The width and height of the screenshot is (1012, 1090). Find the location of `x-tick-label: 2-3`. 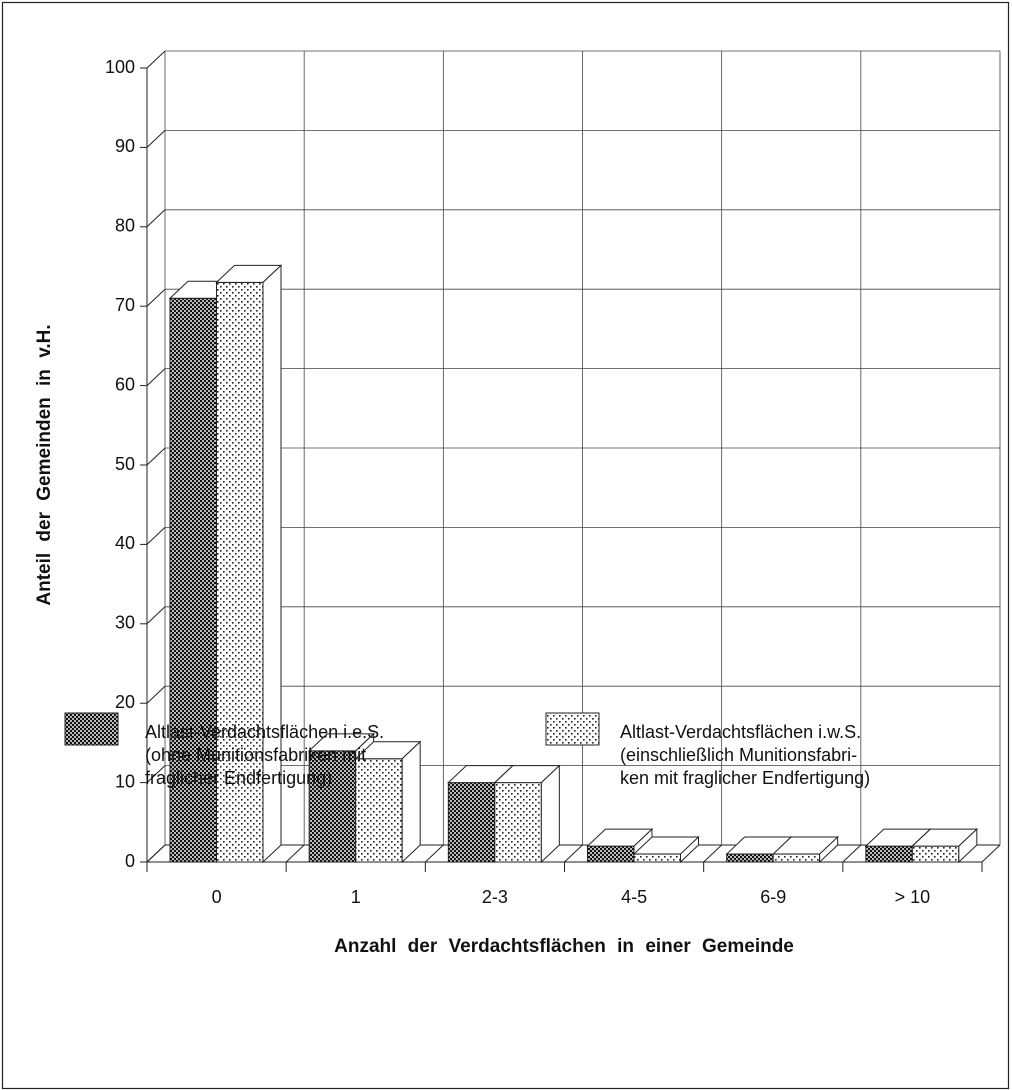

x-tick-label: 2-3 is located at coordinates (495, 897).